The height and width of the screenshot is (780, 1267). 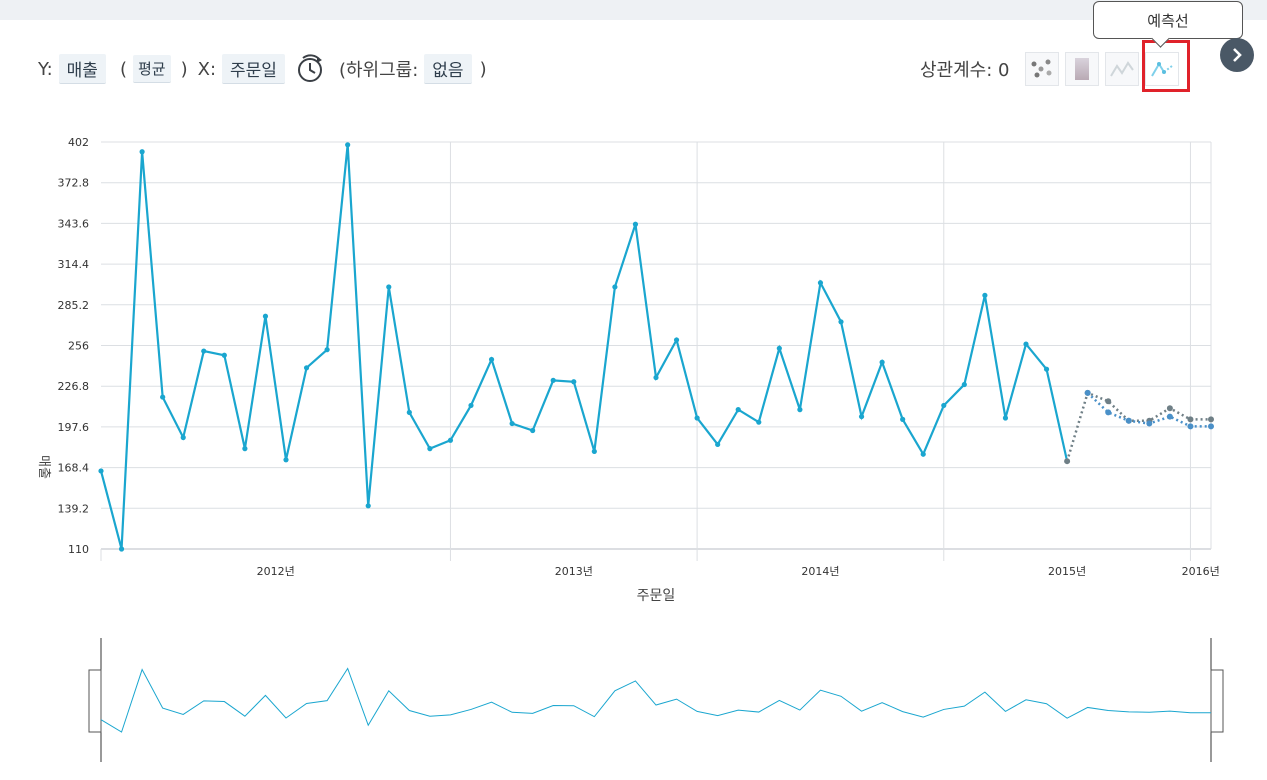 I want to click on y-tick-label: 402, so click(x=78, y=142).